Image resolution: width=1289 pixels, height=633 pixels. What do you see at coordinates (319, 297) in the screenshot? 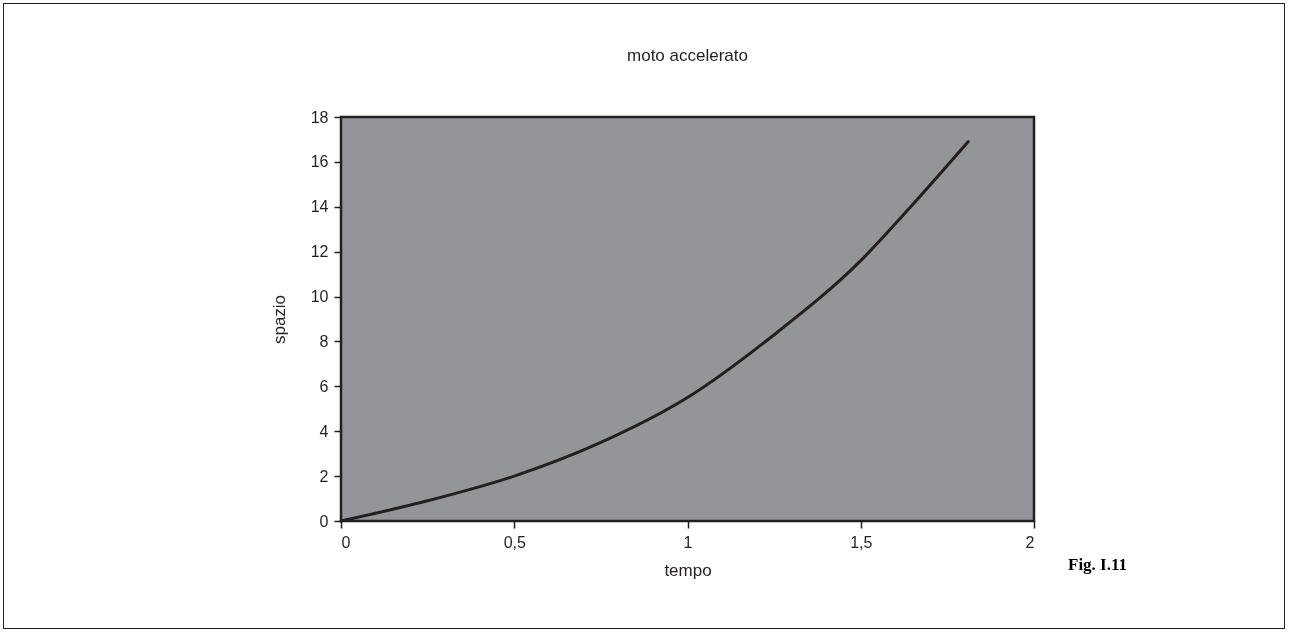
I see `y-tick-label: 10` at bounding box center [319, 297].